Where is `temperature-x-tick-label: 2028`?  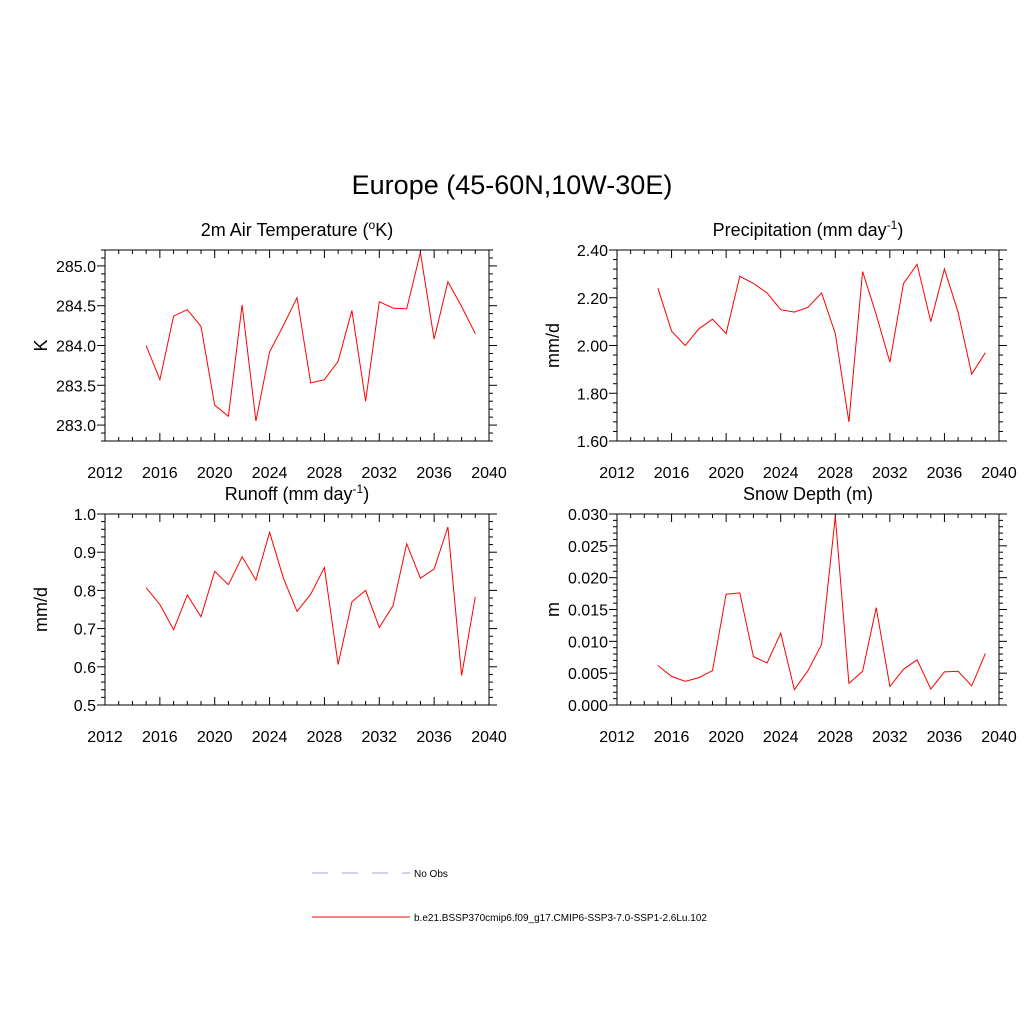
temperature-x-tick-label: 2028 is located at coordinates (325, 473).